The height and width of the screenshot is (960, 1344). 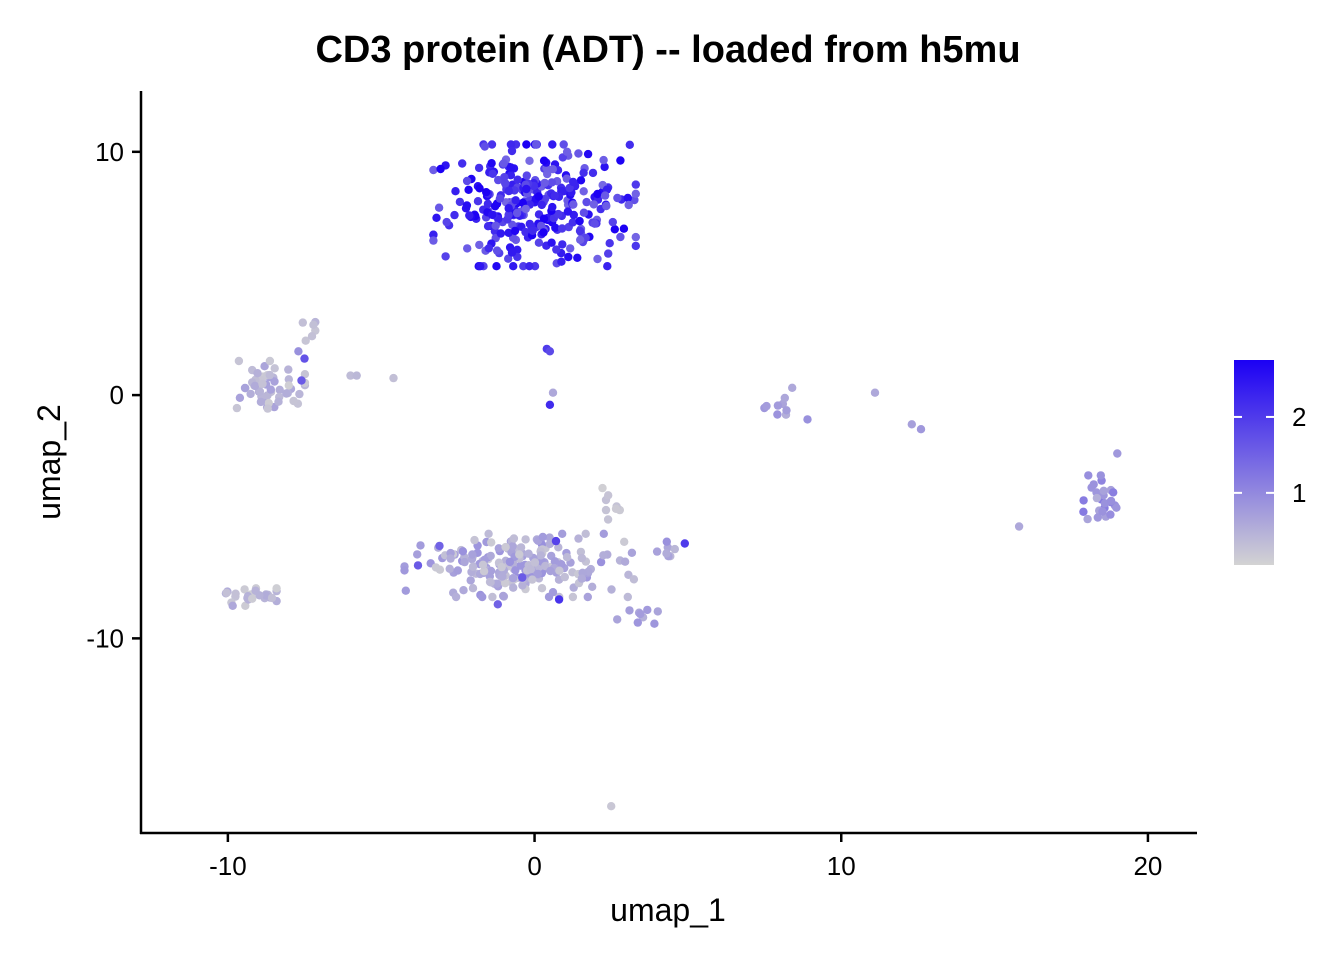 What do you see at coordinates (685, 857) in the screenshot?
I see `x-ticks: -10 0 10 20` at bounding box center [685, 857].